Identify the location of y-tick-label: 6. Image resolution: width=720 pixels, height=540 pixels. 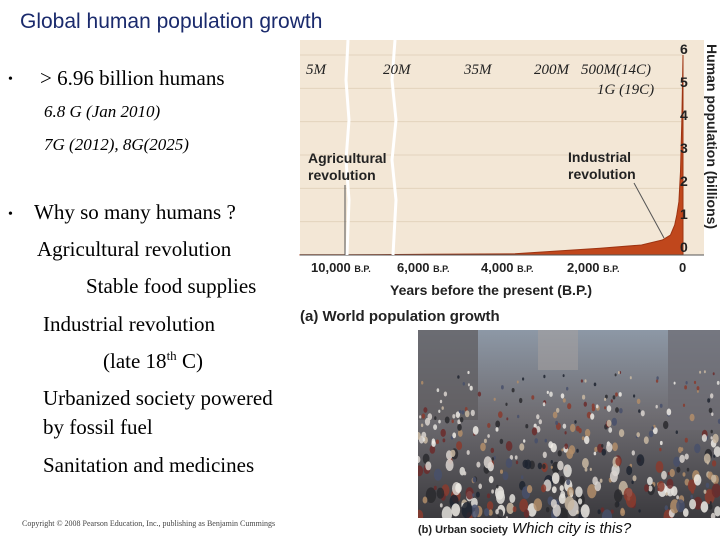
(684, 49).